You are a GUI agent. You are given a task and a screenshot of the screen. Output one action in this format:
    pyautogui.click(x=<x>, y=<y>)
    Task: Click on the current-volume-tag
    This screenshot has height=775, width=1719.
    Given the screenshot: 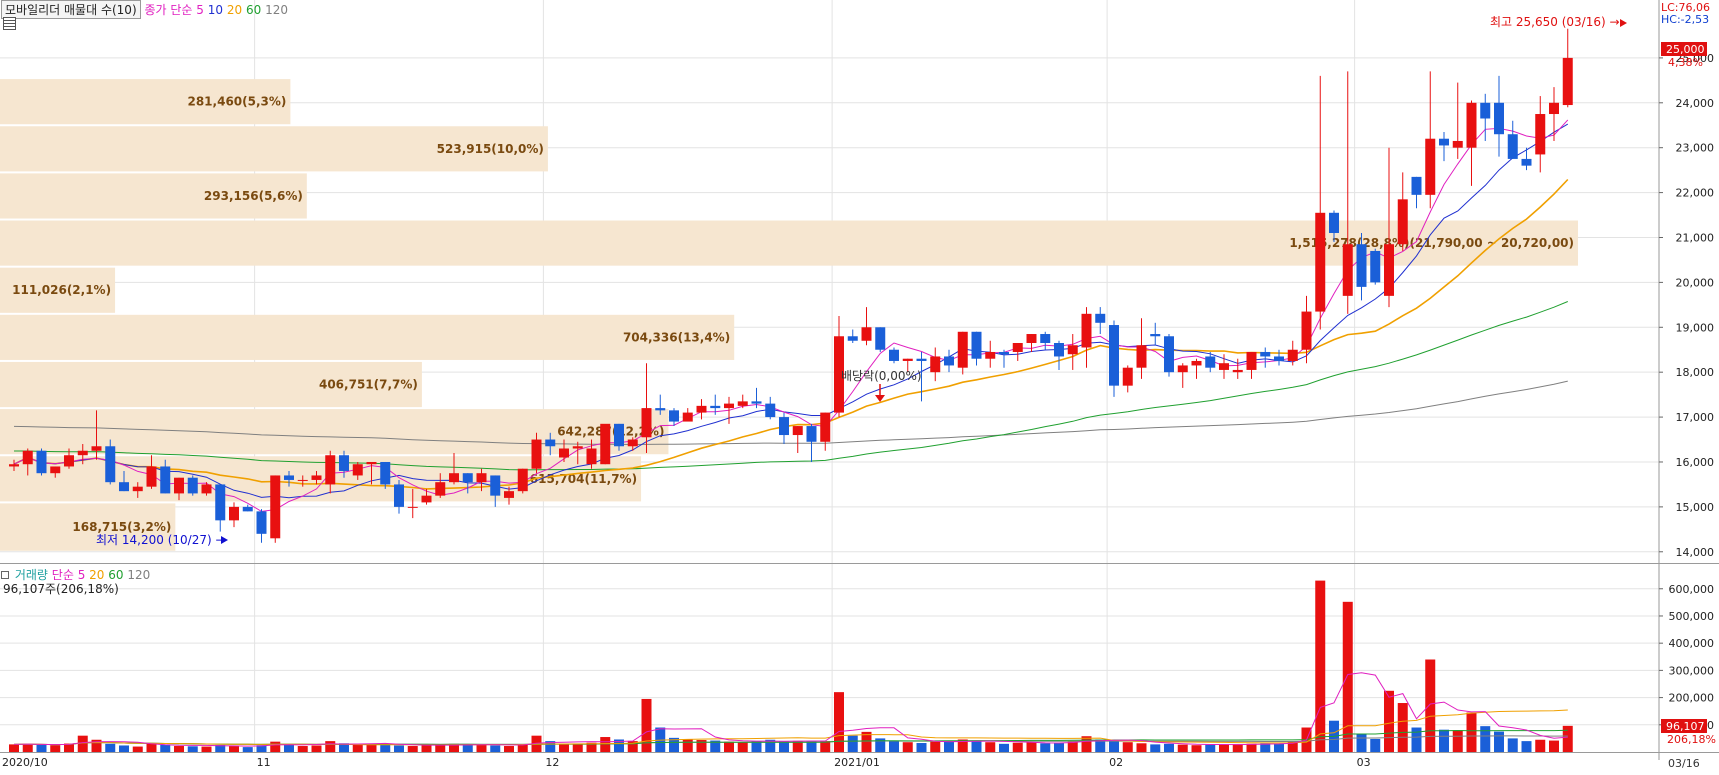 What is the action you would take?
    pyautogui.click(x=1684, y=726)
    